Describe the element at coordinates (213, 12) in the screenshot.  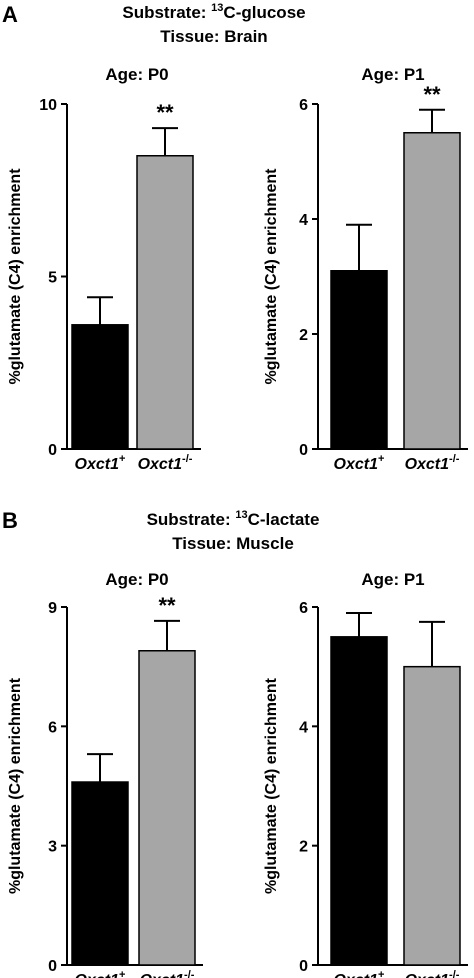
I see `panel-a-substrate: Substrate: 13C-glucose` at that location.